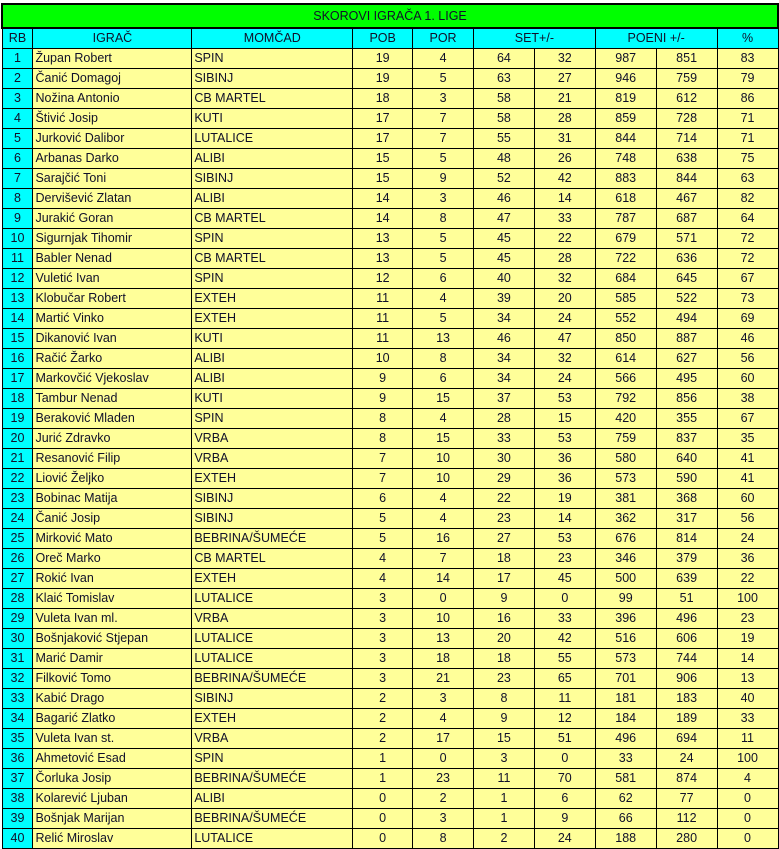 This screenshot has width=779, height=849. What do you see at coordinates (504, 238) in the screenshot?
I see `sets-won-cell: 45` at bounding box center [504, 238].